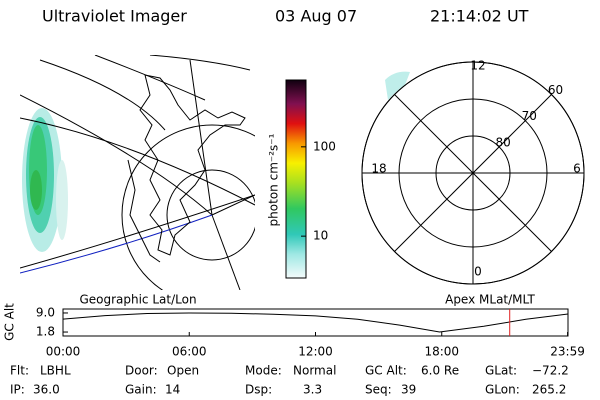 The height and width of the screenshot is (400, 600). Describe the element at coordinates (183, 371) in the screenshot. I see `field-value: Open` at that location.